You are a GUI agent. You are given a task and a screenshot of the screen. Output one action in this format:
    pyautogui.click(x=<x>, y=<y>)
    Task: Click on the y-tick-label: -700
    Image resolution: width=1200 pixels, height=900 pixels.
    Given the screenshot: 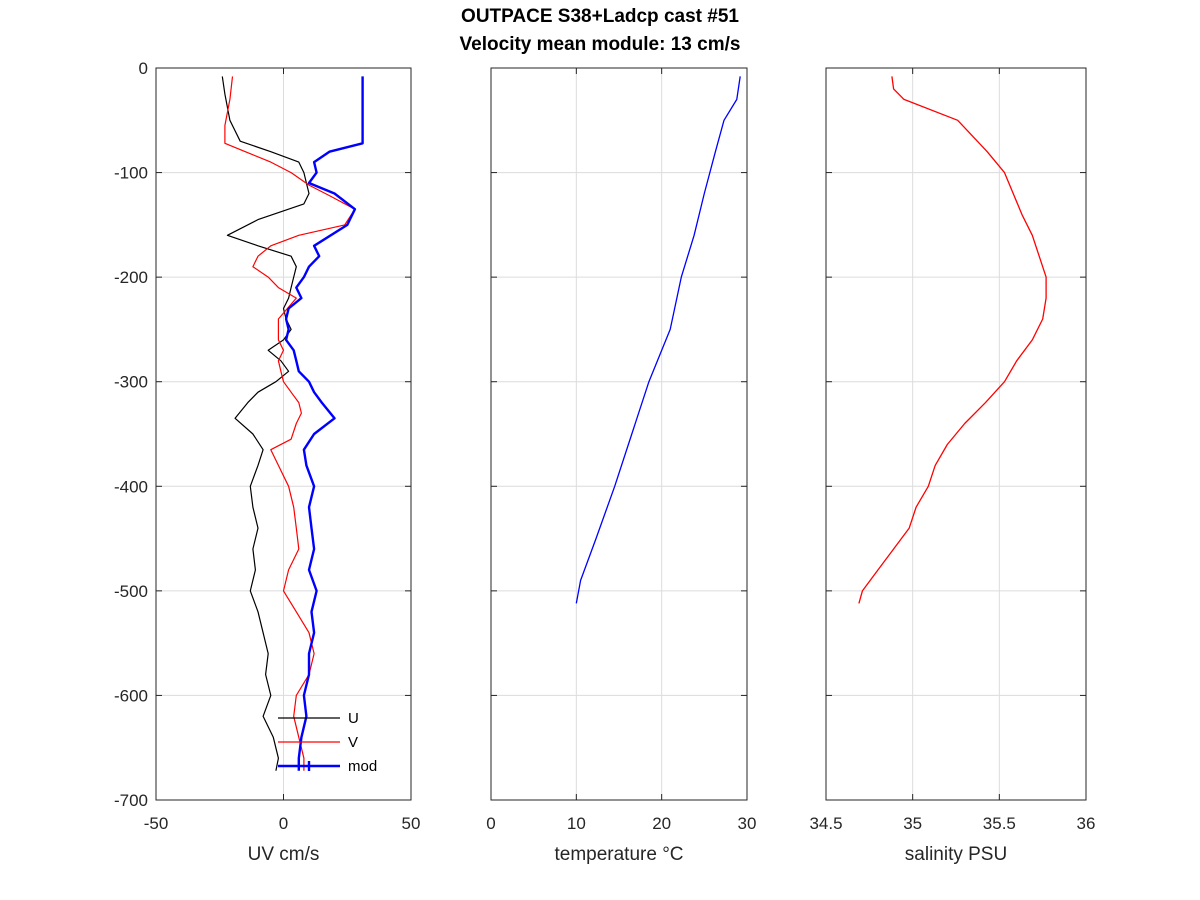 What is the action you would take?
    pyautogui.click(x=131, y=800)
    